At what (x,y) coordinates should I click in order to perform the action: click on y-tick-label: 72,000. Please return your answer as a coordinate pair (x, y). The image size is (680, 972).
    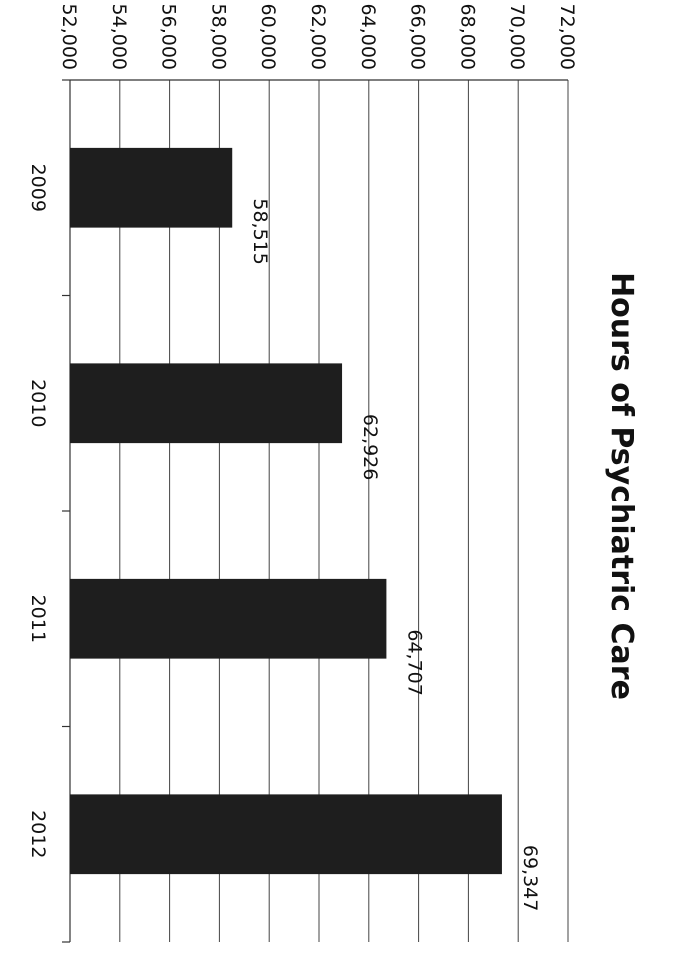
    Looking at the image, I should click on (567, 37).